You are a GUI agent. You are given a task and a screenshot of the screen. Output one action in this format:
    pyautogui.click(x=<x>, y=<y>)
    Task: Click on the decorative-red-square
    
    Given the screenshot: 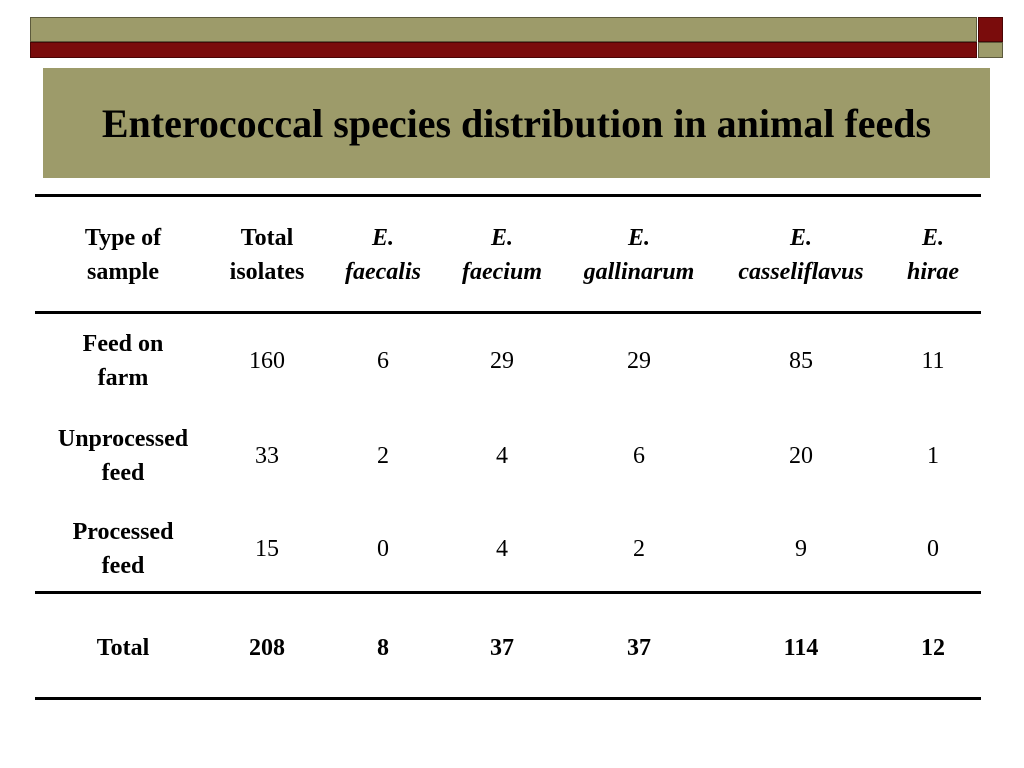 What is the action you would take?
    pyautogui.click(x=990, y=29)
    